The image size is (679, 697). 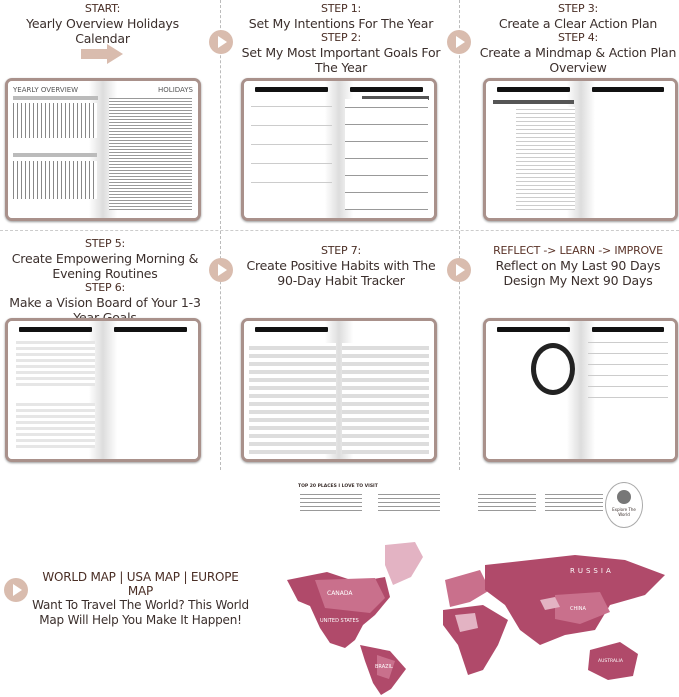 I want to click on label-australia: AUSTRALIA, so click(x=611, y=661).